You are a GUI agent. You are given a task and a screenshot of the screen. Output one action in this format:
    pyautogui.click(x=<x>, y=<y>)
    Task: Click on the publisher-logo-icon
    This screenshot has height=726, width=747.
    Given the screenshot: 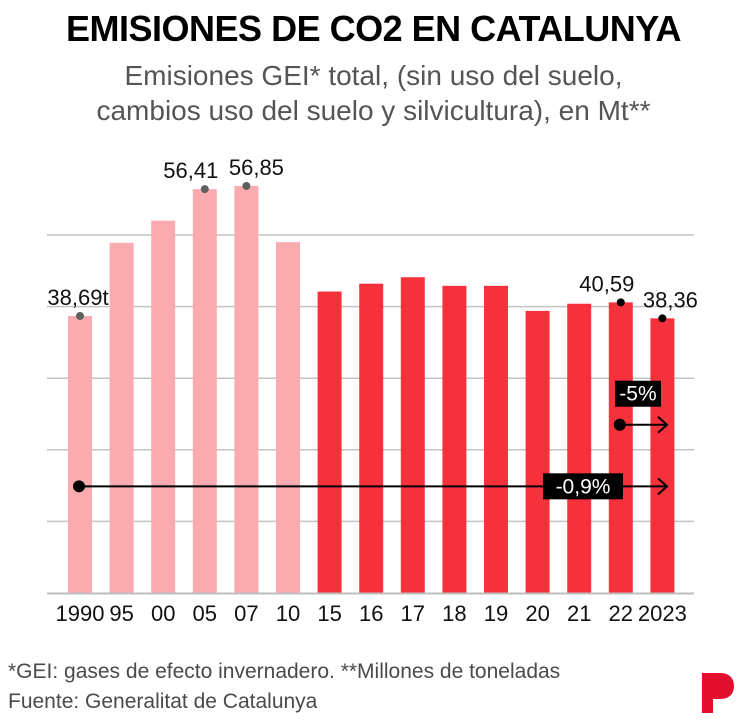 What is the action you would take?
    pyautogui.click(x=718, y=693)
    